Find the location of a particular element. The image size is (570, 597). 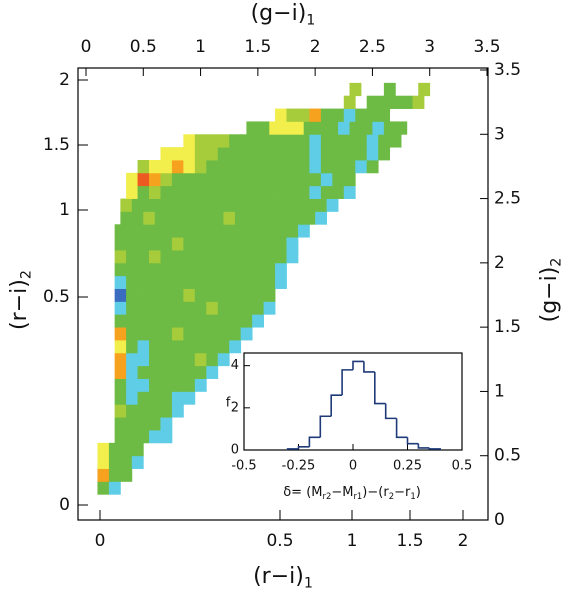

right-tick-label: 3 is located at coordinates (499, 134).